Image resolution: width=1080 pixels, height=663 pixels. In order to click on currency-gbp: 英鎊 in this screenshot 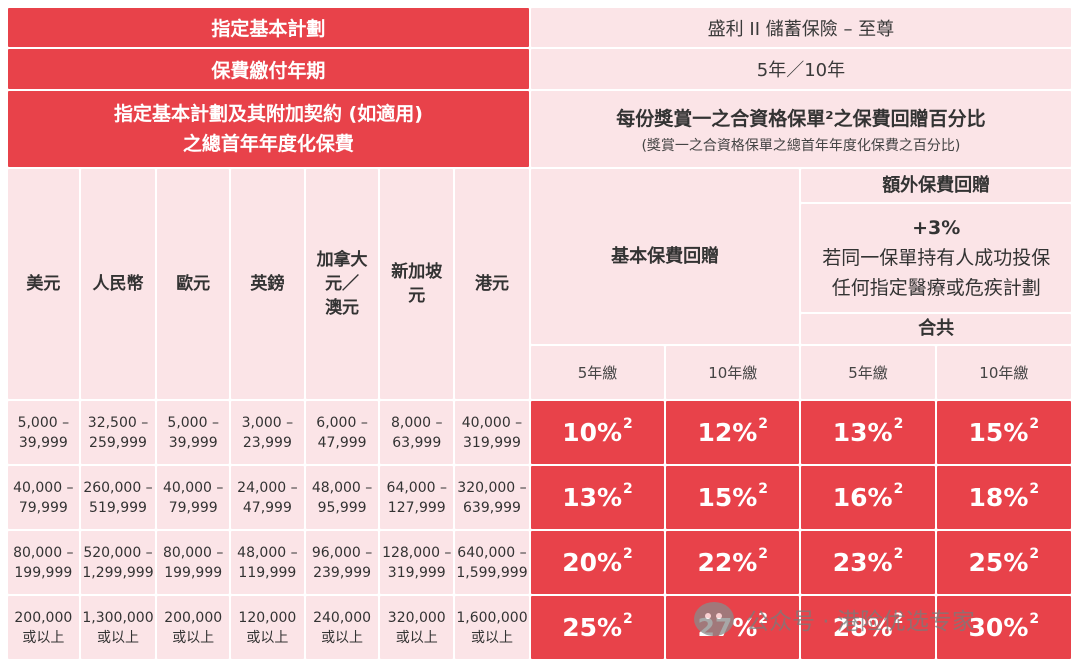, I will do `click(267, 284)`.